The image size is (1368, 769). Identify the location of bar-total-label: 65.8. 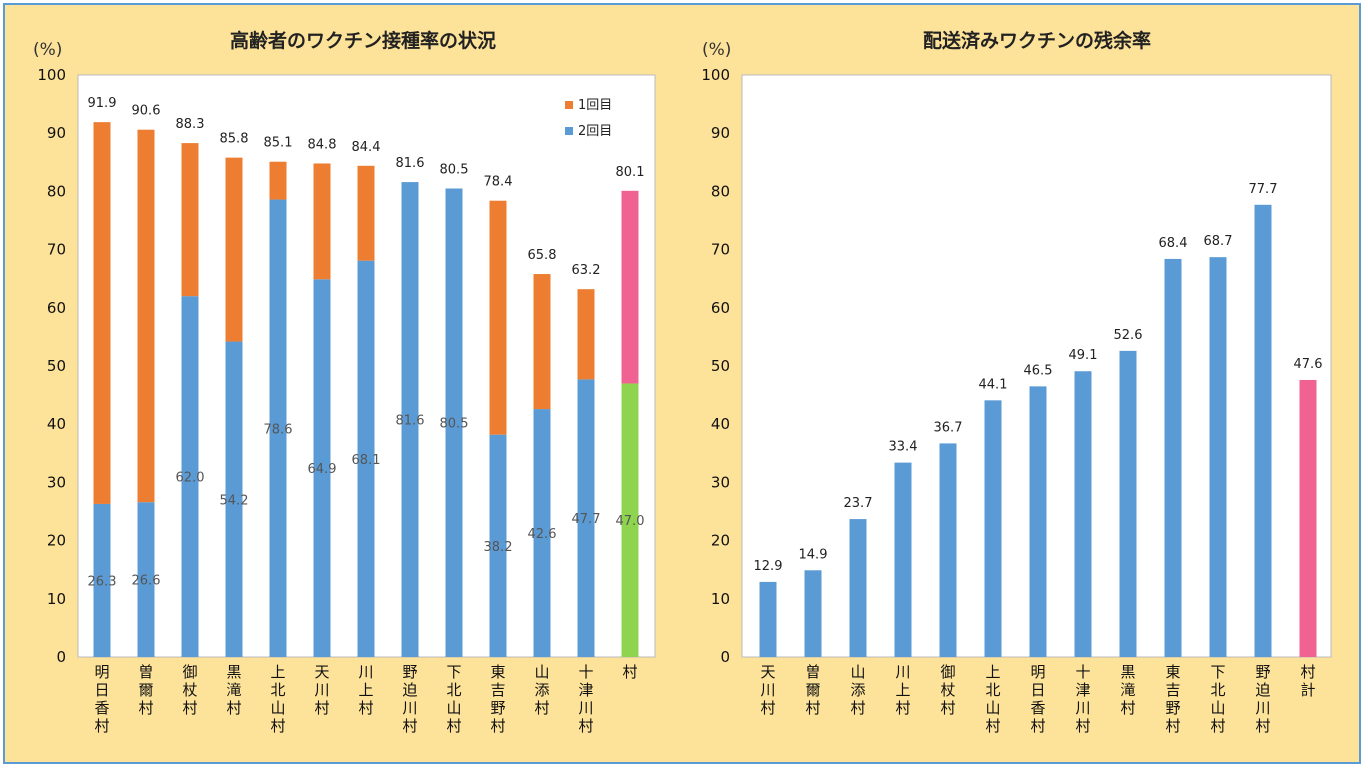
(542, 255).